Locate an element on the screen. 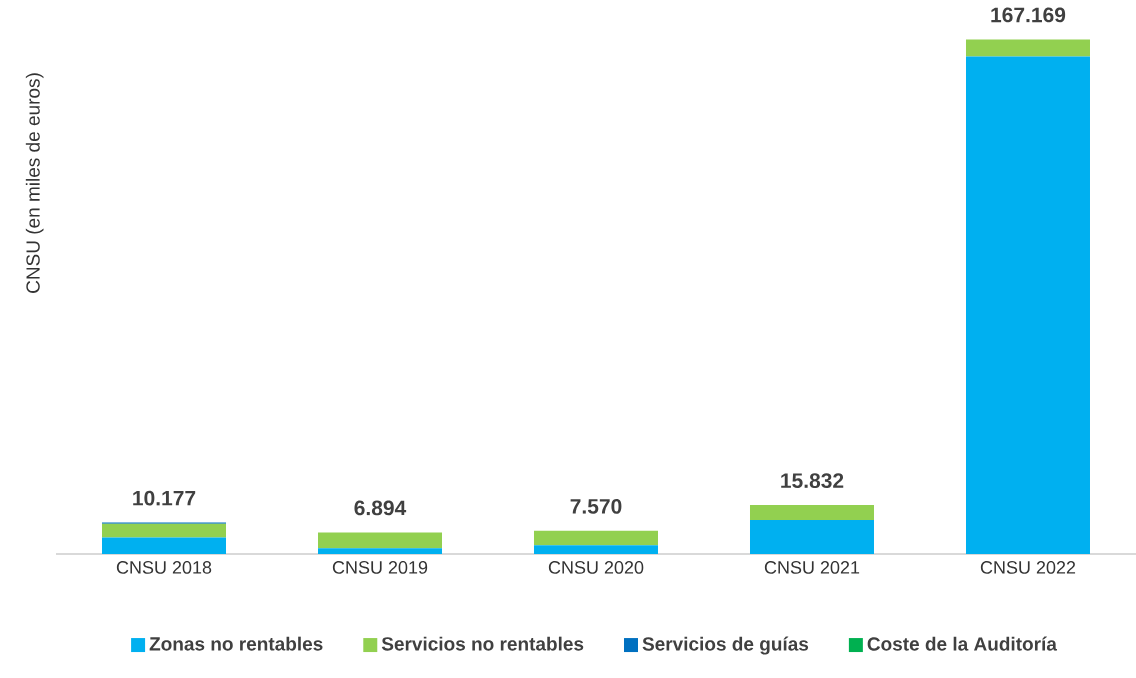 This screenshot has width=1136, height=678. x-tick-label: CNSU 2020 is located at coordinates (596, 567).